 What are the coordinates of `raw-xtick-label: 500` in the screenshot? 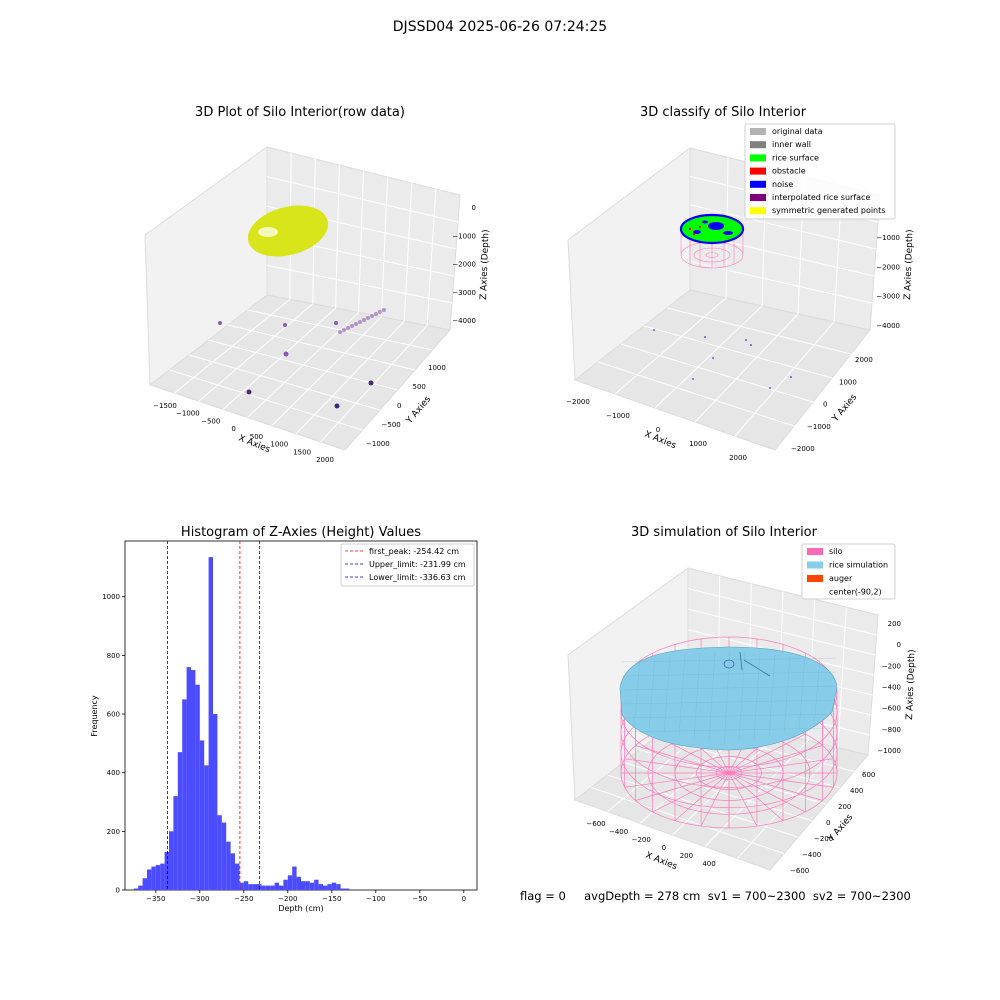 It's located at (256, 437).